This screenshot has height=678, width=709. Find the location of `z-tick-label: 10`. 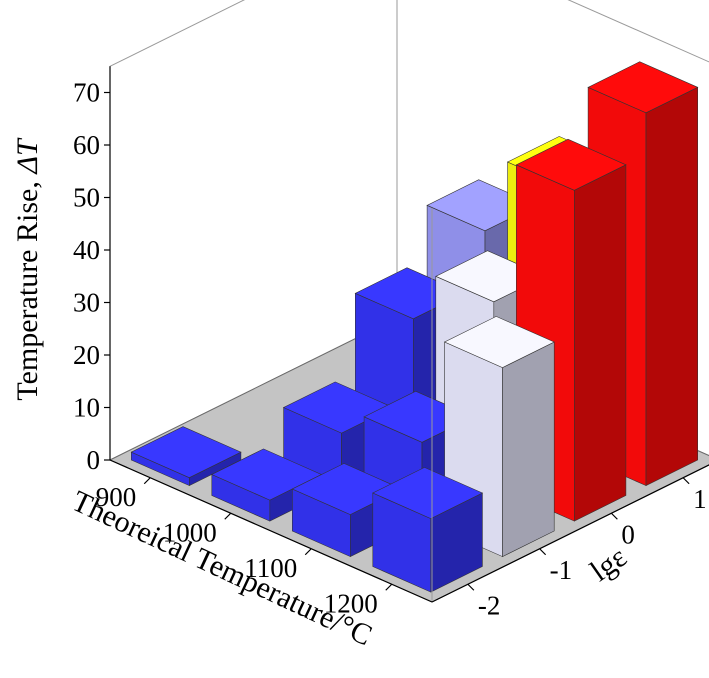

z-tick-label: 10 is located at coordinates (86, 408).